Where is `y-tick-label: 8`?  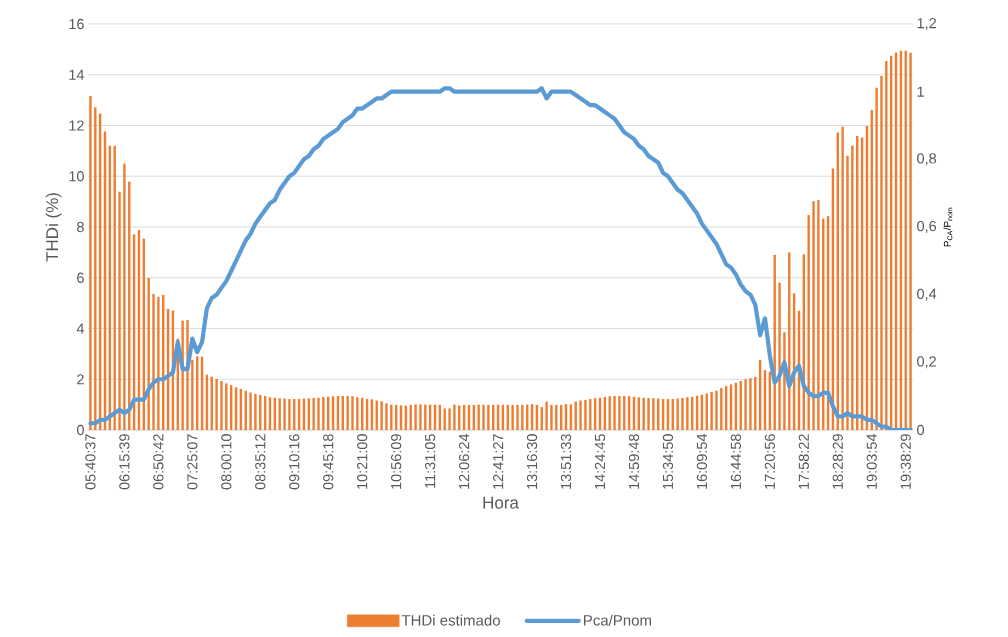
y-tick-label: 8 is located at coordinates (80, 227).